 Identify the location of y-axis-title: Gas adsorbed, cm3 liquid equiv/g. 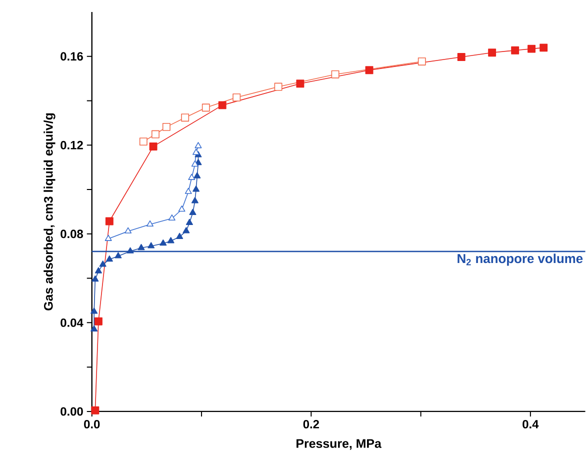
(50, 211).